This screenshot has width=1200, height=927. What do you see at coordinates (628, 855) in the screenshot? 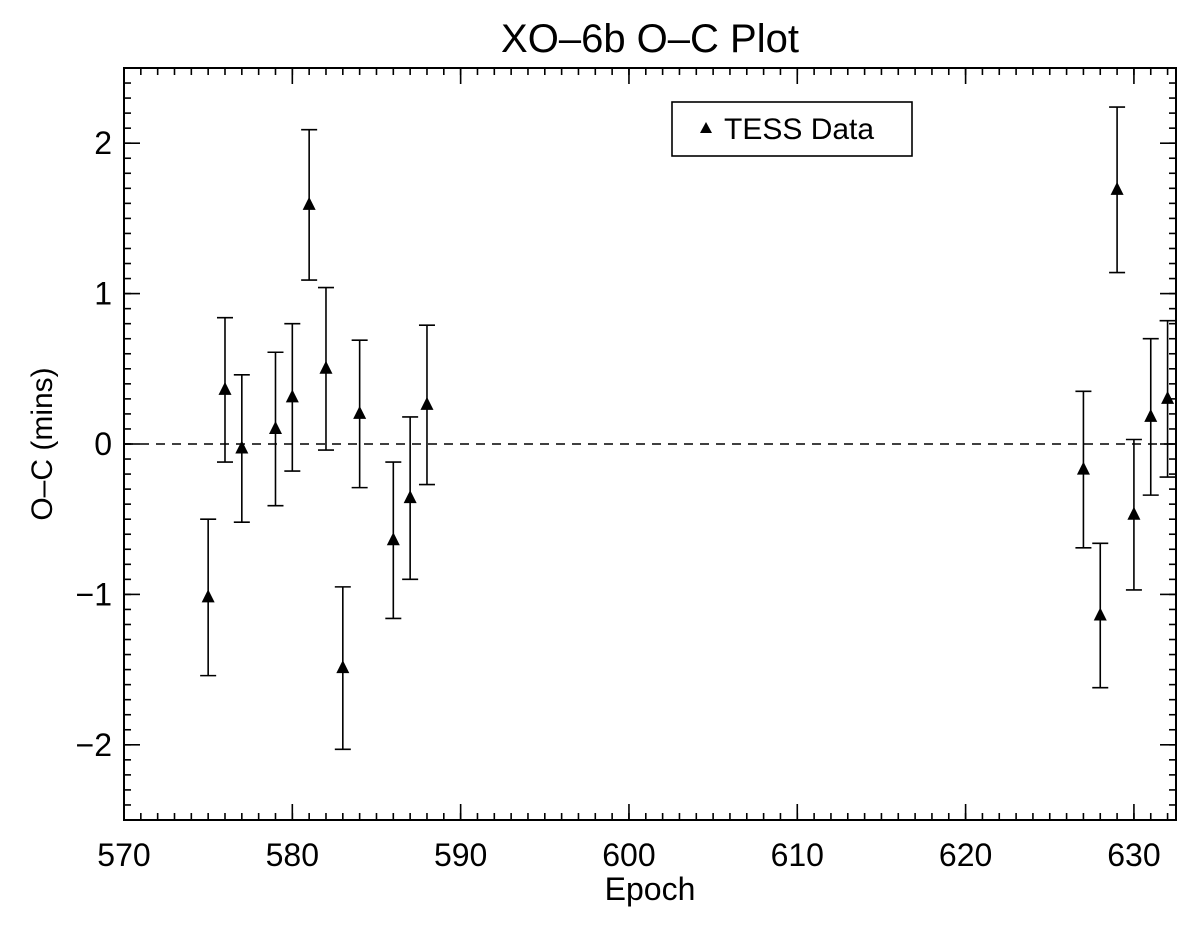
I see `x-tick-label: 600` at bounding box center [628, 855].